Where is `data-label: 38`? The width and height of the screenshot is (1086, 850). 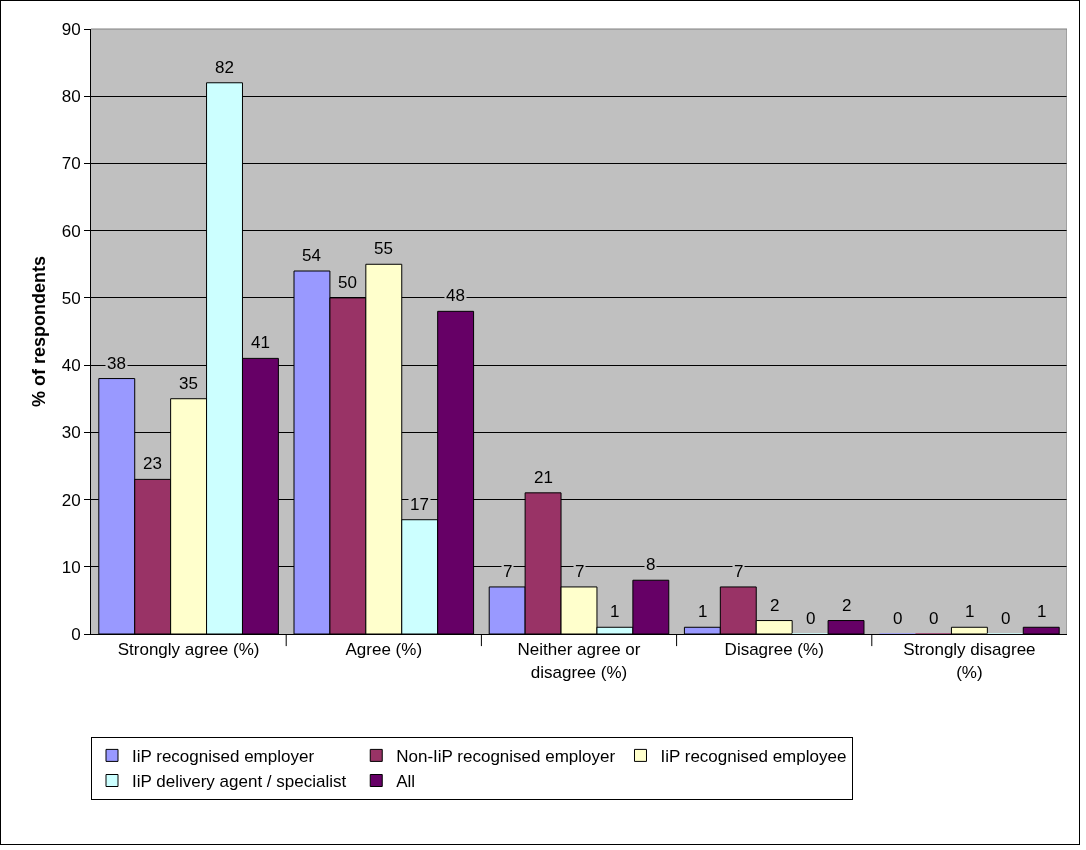
data-label: 38 is located at coordinates (116, 363).